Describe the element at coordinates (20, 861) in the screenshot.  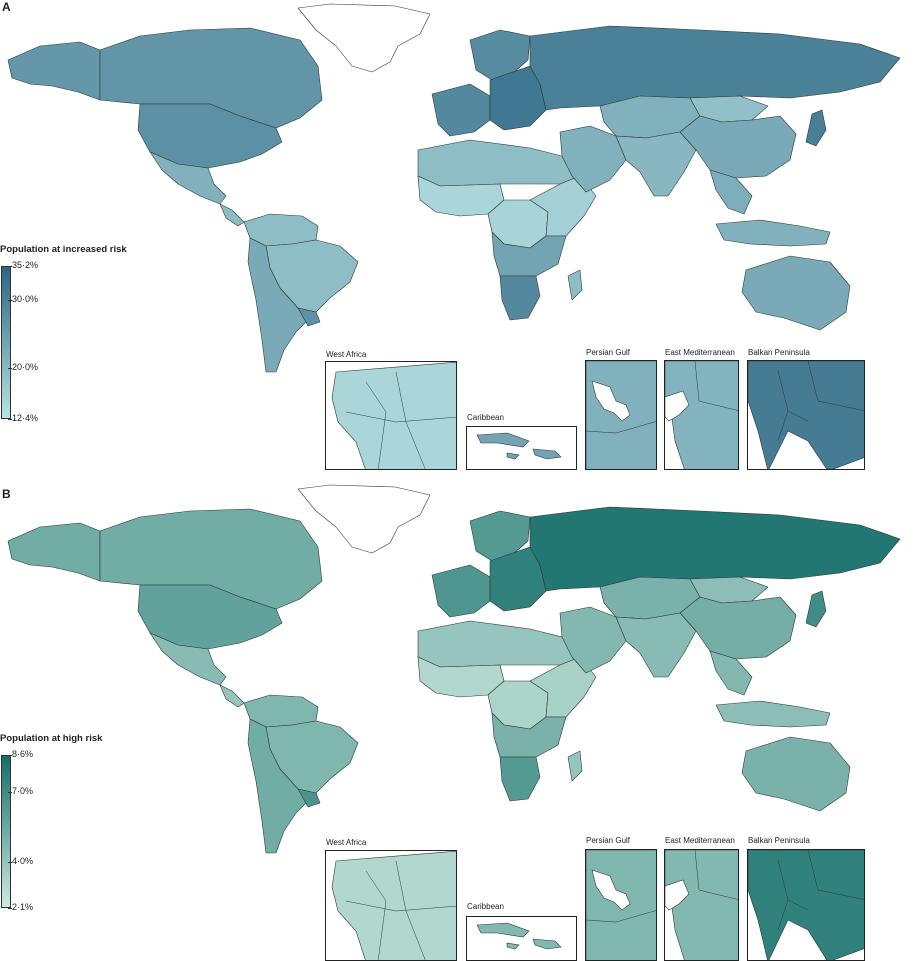
I see `legend-tick-4: 4·0%` at that location.